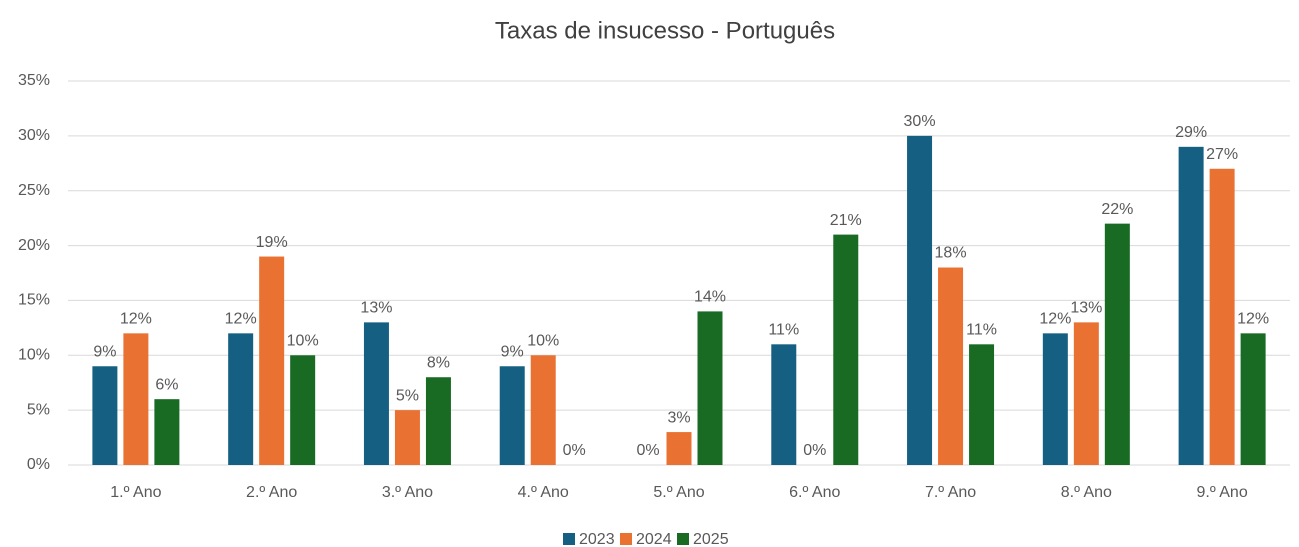 Image resolution: width=1299 pixels, height=547 pixels. I want to click on legend-label: 2023, so click(597, 539).